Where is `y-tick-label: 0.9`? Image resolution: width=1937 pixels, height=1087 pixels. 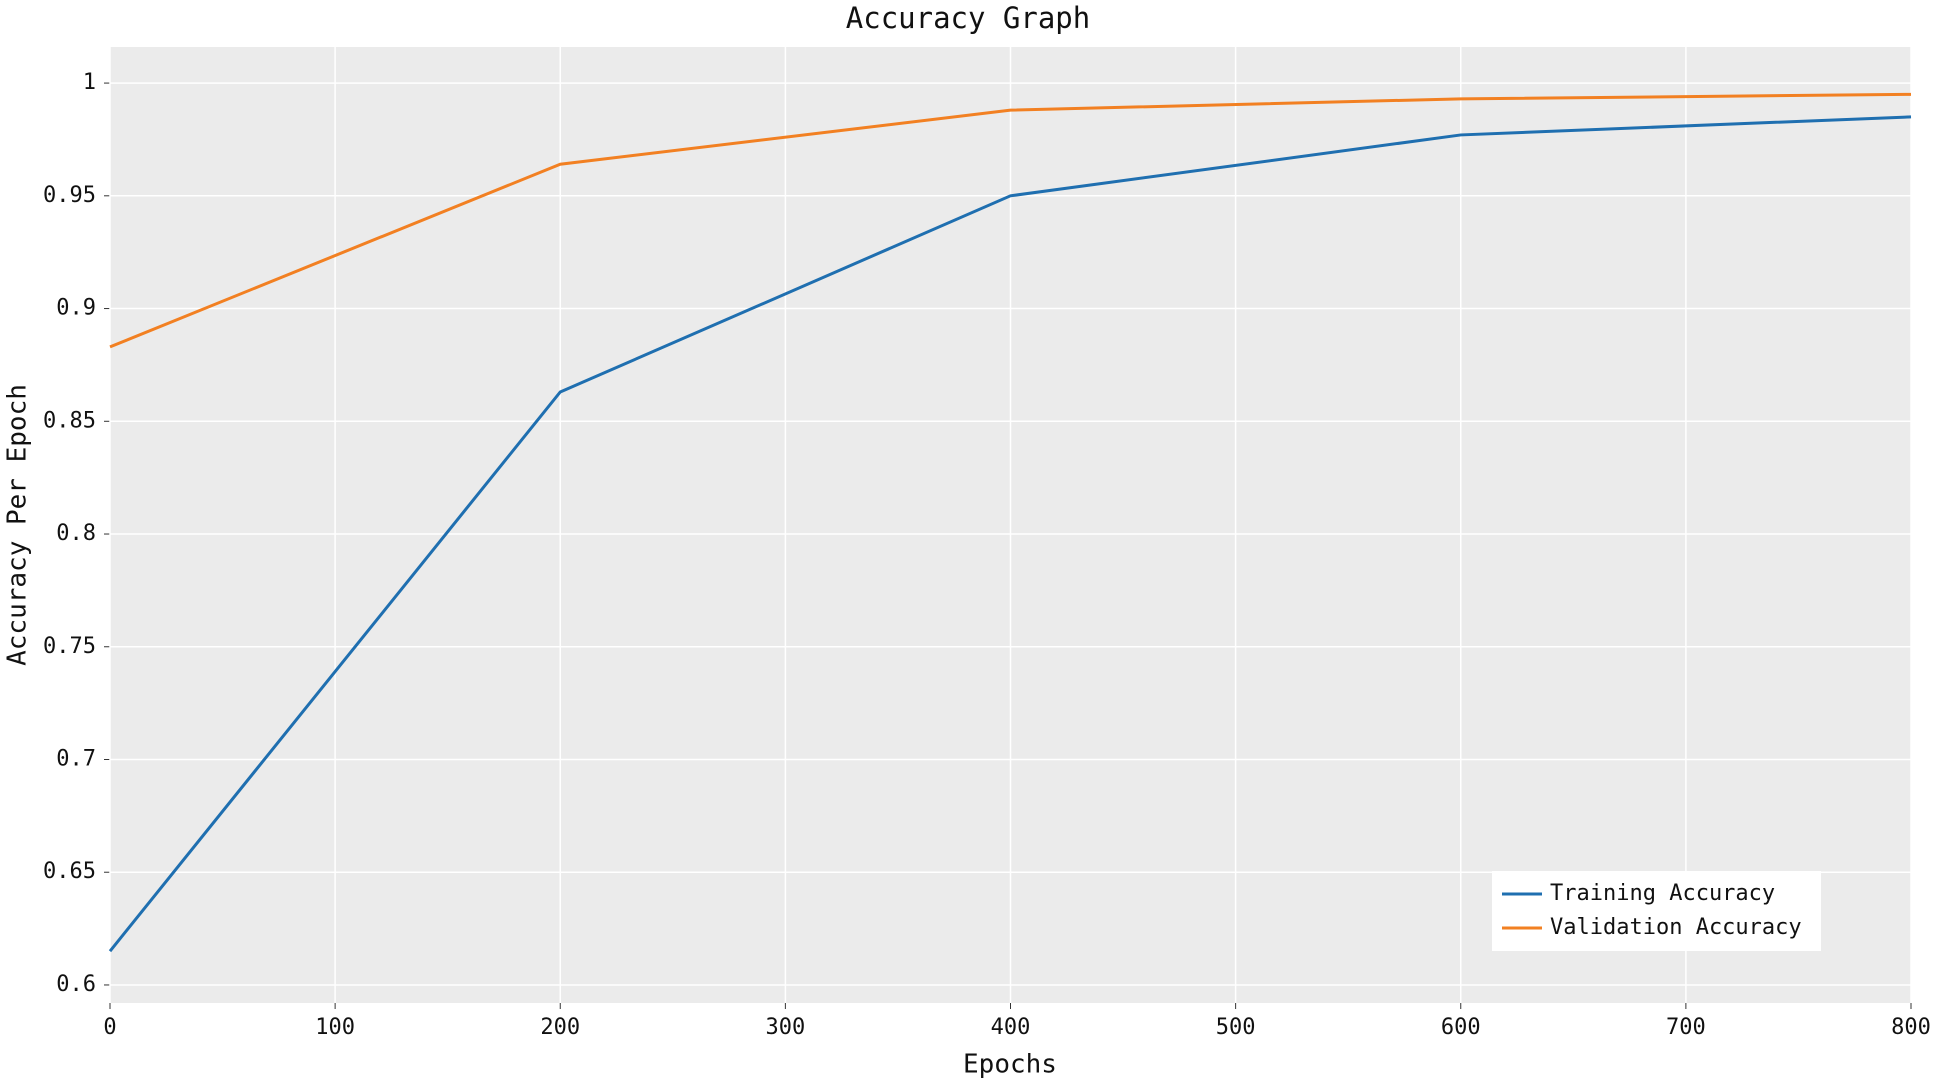
y-tick-label: 0.9 is located at coordinates (76, 308).